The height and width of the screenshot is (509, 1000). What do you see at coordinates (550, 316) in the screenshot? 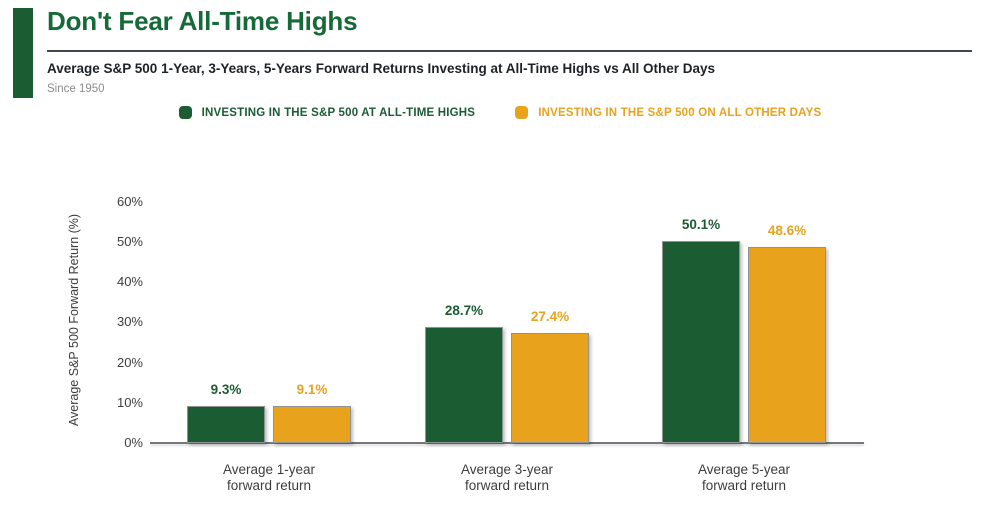
I see `bar-value-label: 27.4%` at bounding box center [550, 316].